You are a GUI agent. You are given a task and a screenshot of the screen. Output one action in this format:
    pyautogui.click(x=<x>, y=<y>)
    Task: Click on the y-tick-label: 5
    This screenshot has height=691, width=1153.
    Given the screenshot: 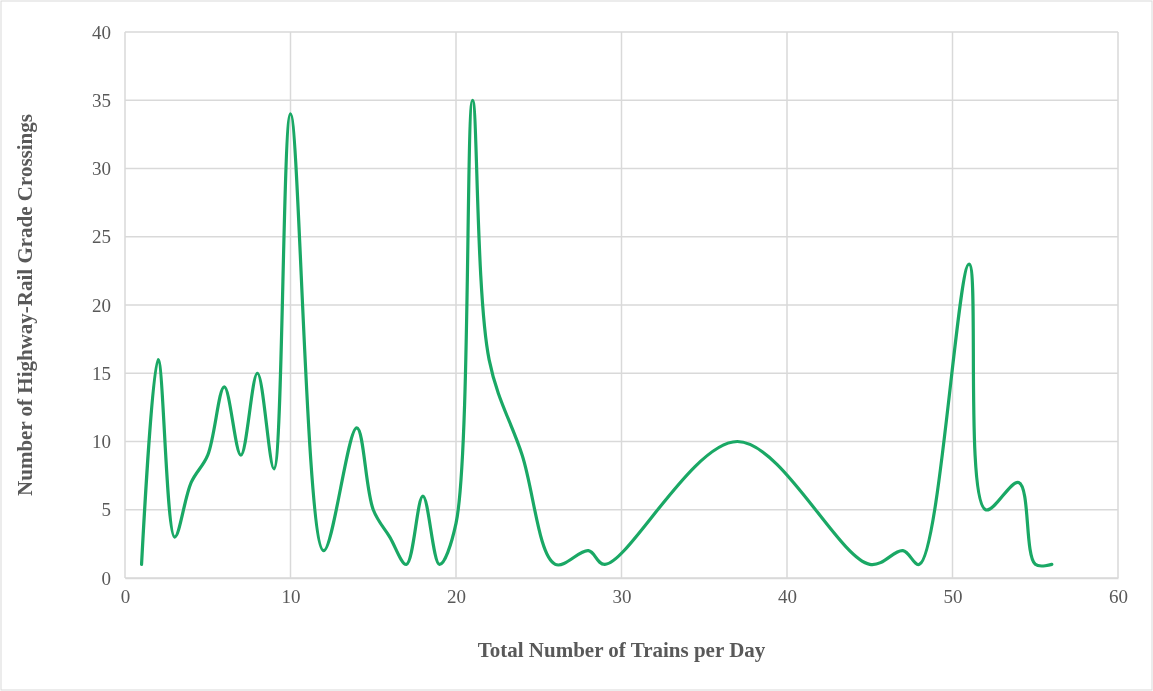 What is the action you would take?
    pyautogui.click(x=106, y=510)
    